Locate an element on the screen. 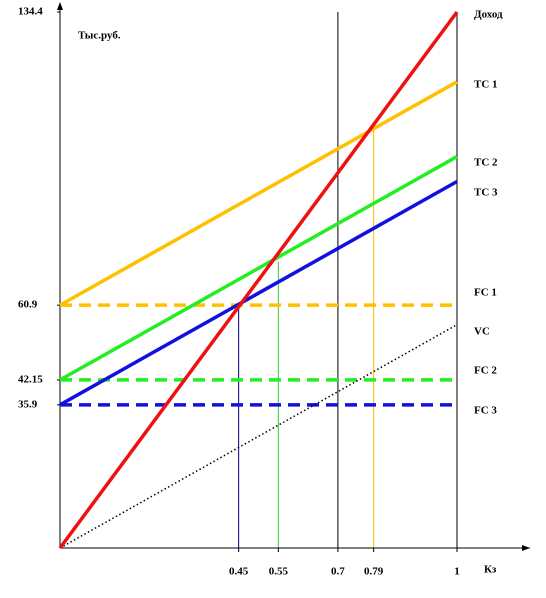  series-label: Доход is located at coordinates (488, 15).